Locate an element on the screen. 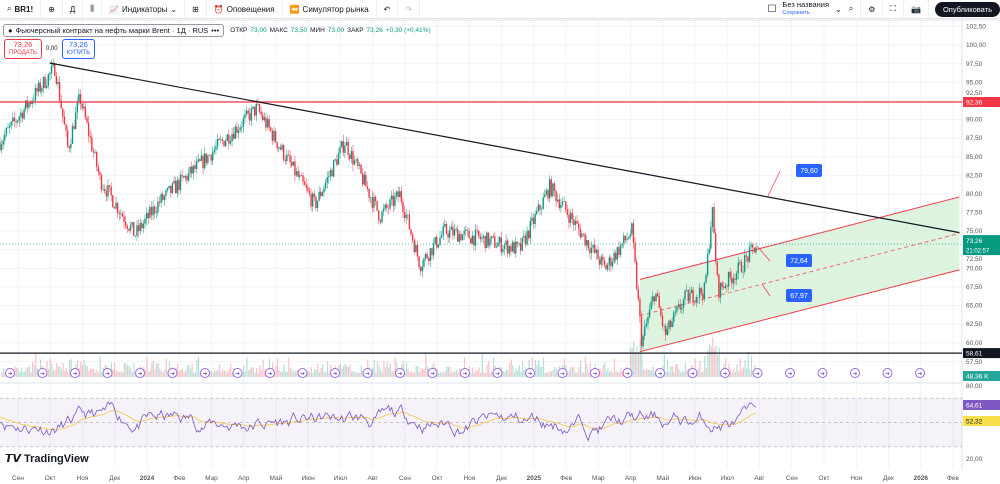 This screenshot has width=1000, height=484. quick-search-icon: ⌕ is located at coordinates (852, 9).